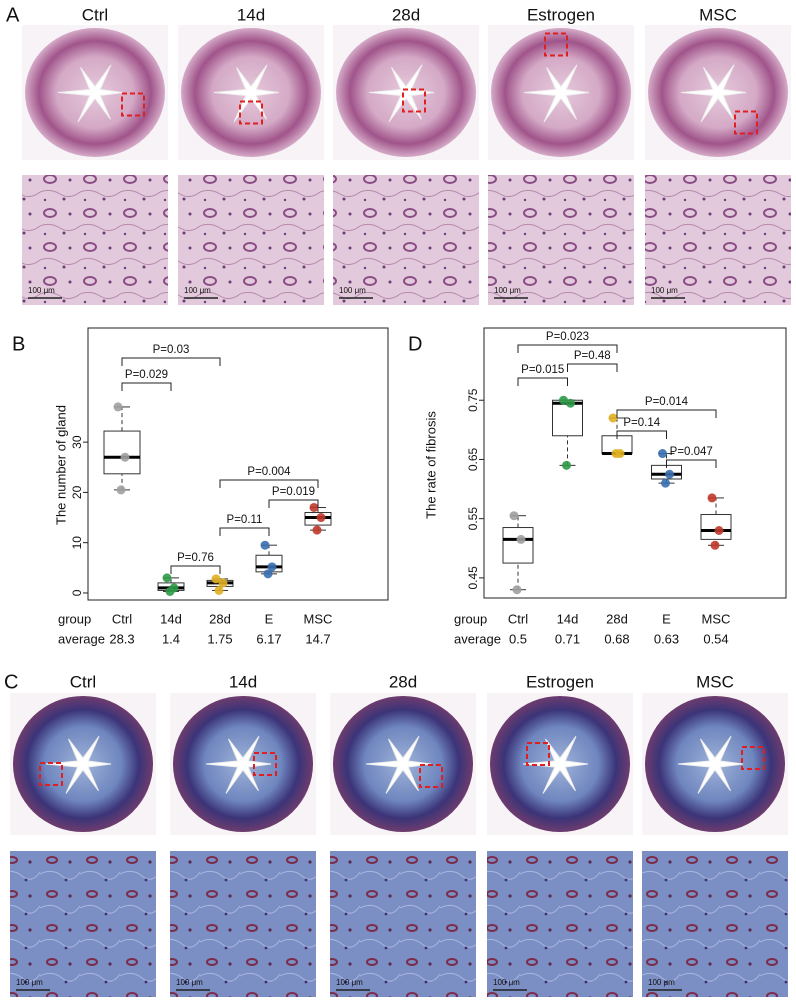  What do you see at coordinates (567, 638) in the screenshot?
I see `average-value: 0.71` at bounding box center [567, 638].